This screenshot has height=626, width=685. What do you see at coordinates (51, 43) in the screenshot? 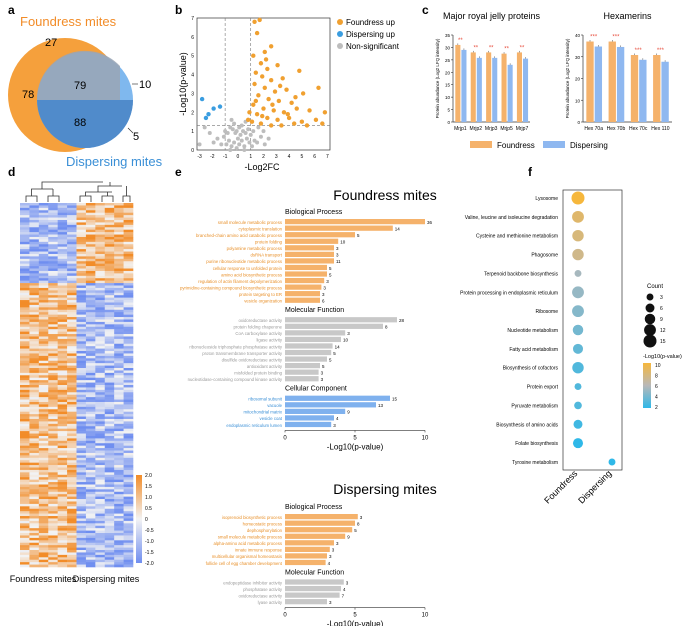
I see `venn-count-27: 27` at bounding box center [51, 43].